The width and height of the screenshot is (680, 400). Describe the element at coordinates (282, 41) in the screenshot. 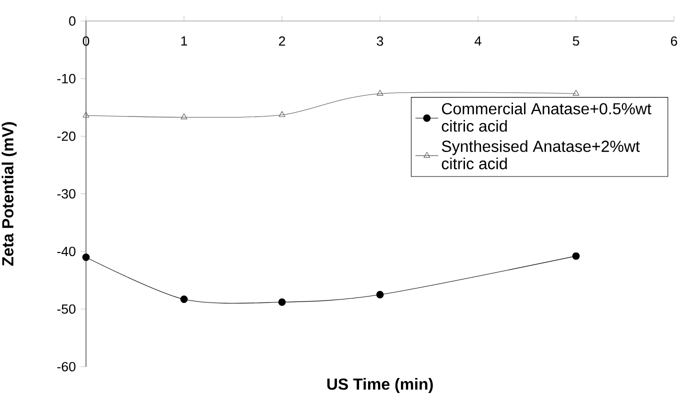

I see `x-tick-label: 2` at that location.